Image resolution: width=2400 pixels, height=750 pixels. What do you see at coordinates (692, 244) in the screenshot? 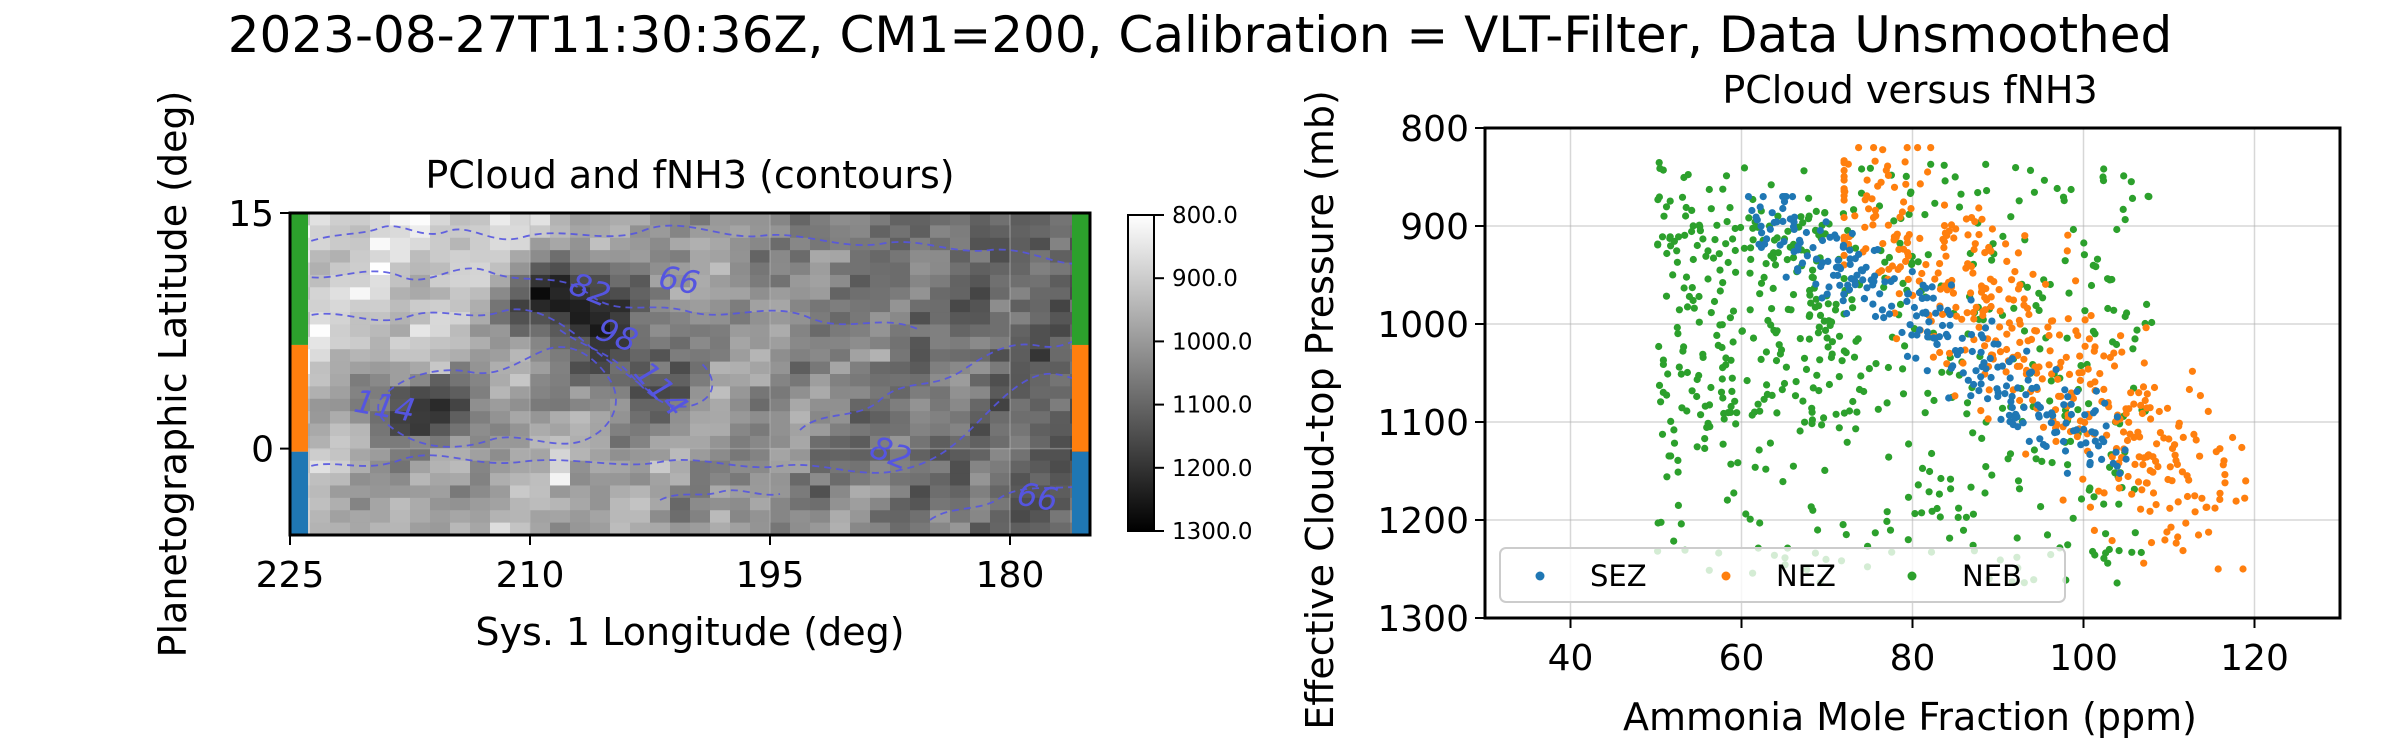
I see `contour-line` at bounding box center [692, 244].